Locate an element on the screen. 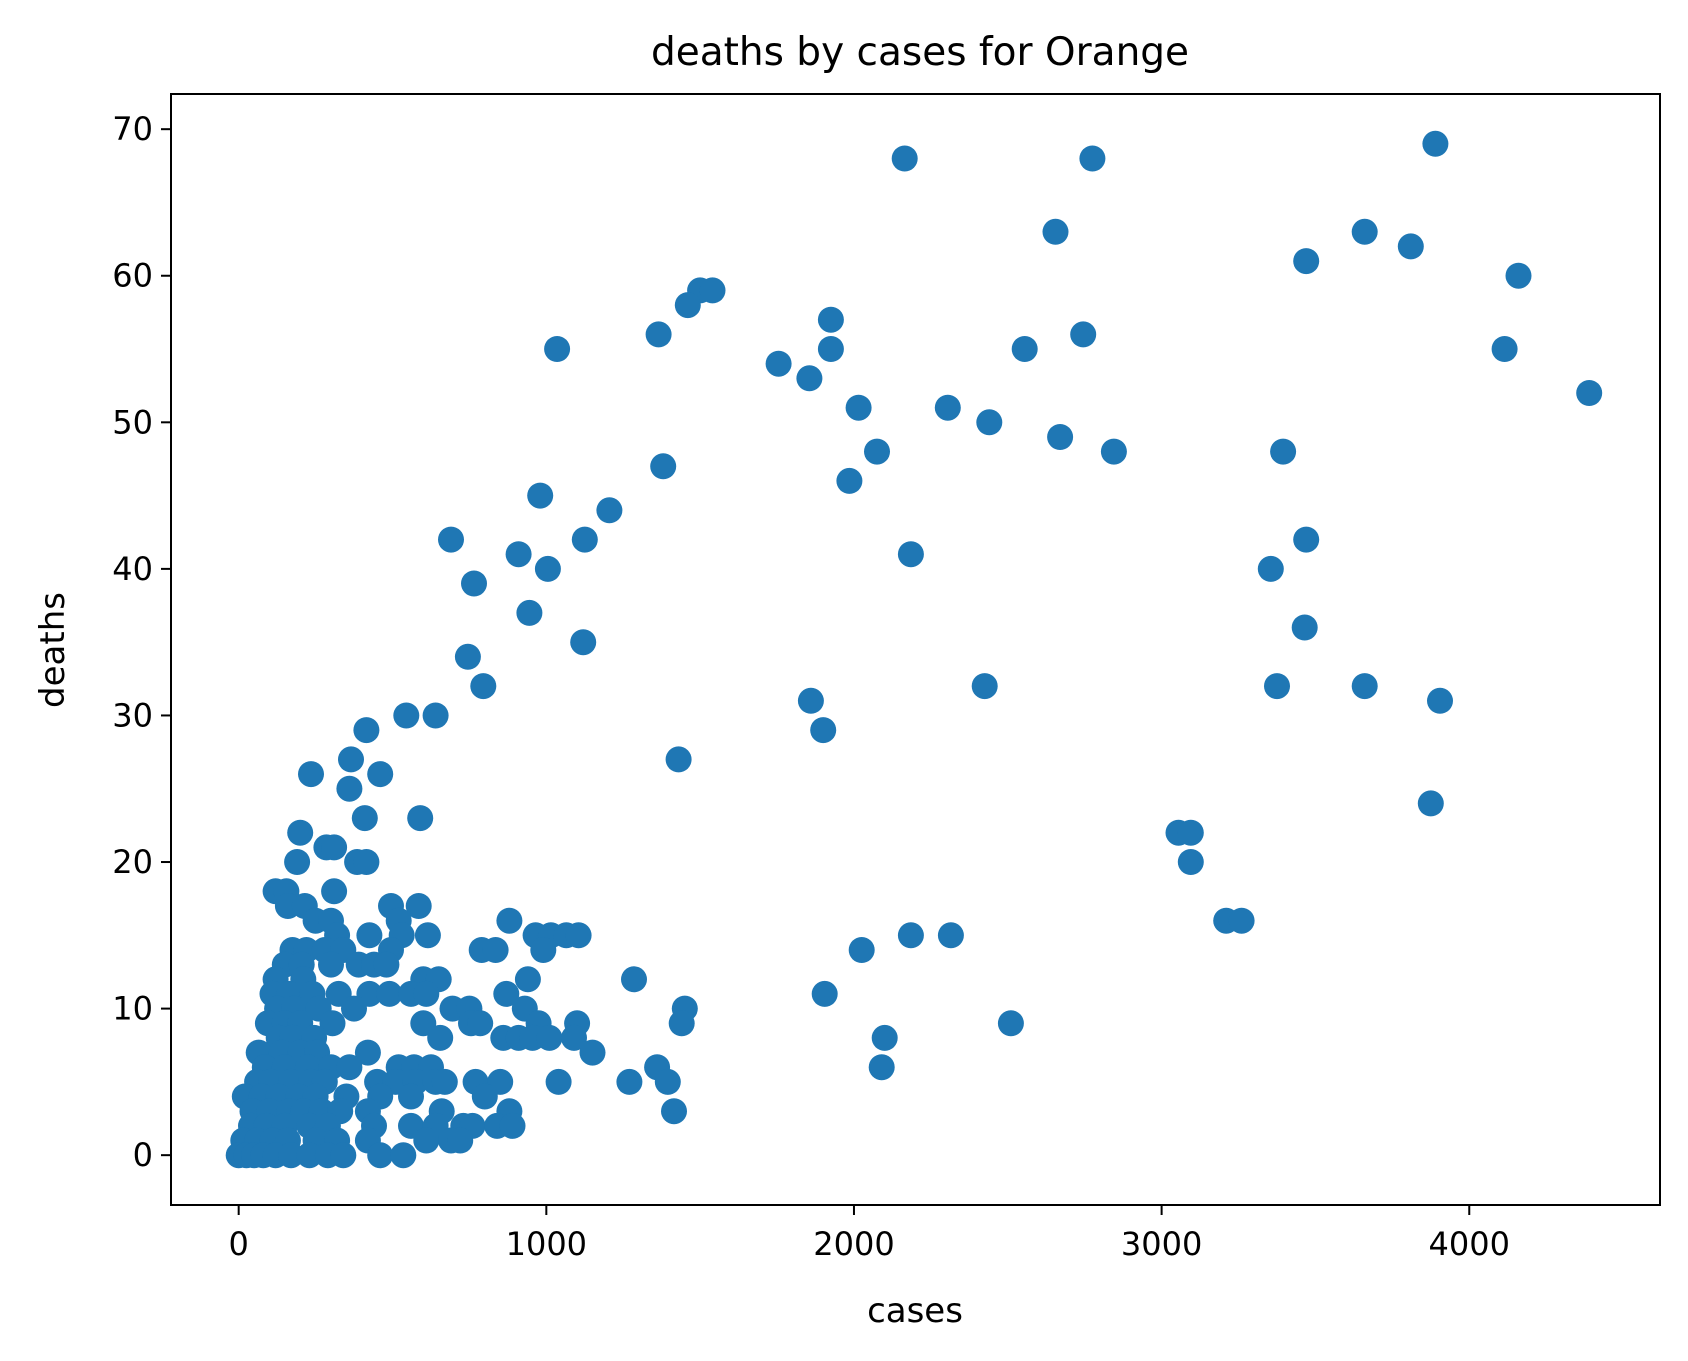 This screenshot has width=1688, height=1361. y-tick-label: 40 is located at coordinates (132, 569).